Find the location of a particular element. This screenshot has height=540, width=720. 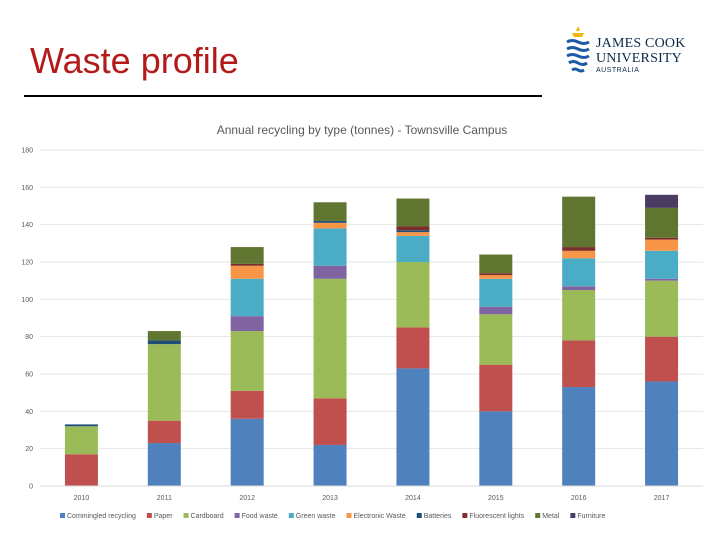

legend-label: Batteries is located at coordinates (438, 516).